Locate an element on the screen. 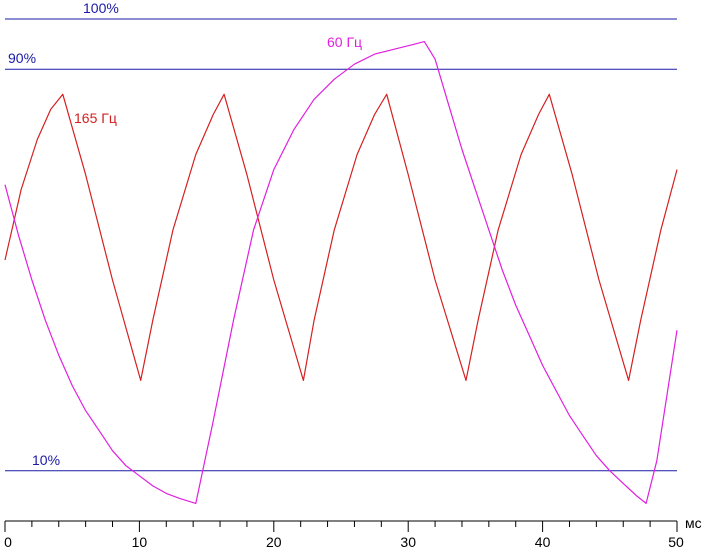 This screenshot has width=703, height=549. x-tick-label: 0 is located at coordinates (8, 541).